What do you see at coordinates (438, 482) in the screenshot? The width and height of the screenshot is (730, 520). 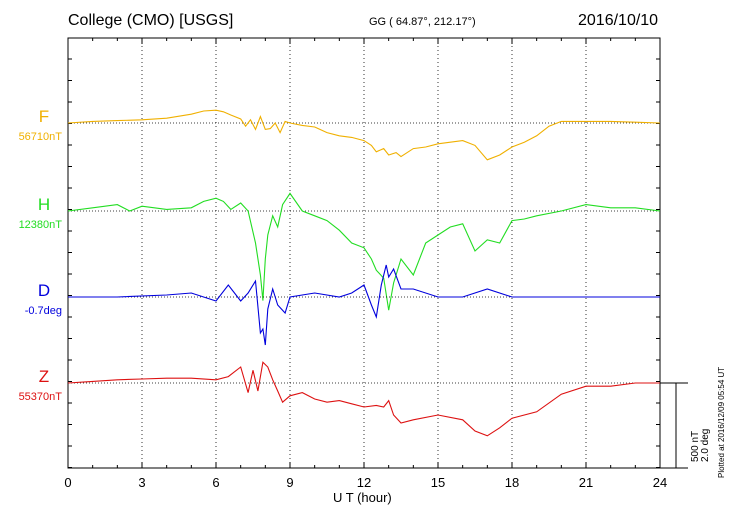 I see `x-tick-label: 15` at bounding box center [438, 482].